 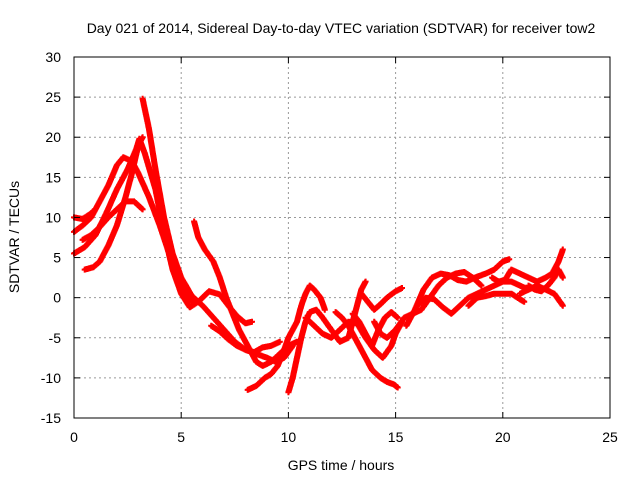 What do you see at coordinates (57, 298) in the screenshot?
I see `y-tick-label: 0` at bounding box center [57, 298].